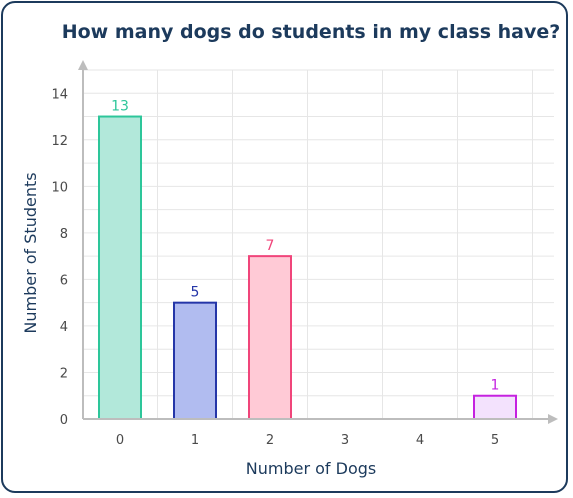 This screenshot has width=573, height=498. I want to click on y-tick-label: 0, so click(64, 420).